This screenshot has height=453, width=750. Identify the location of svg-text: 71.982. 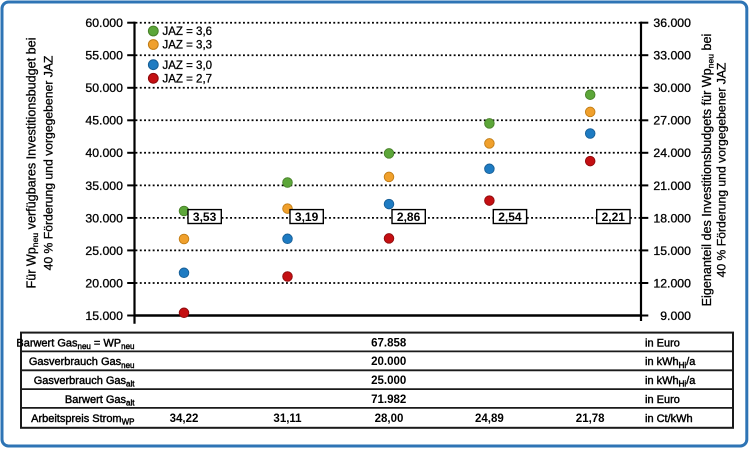
(388, 400).